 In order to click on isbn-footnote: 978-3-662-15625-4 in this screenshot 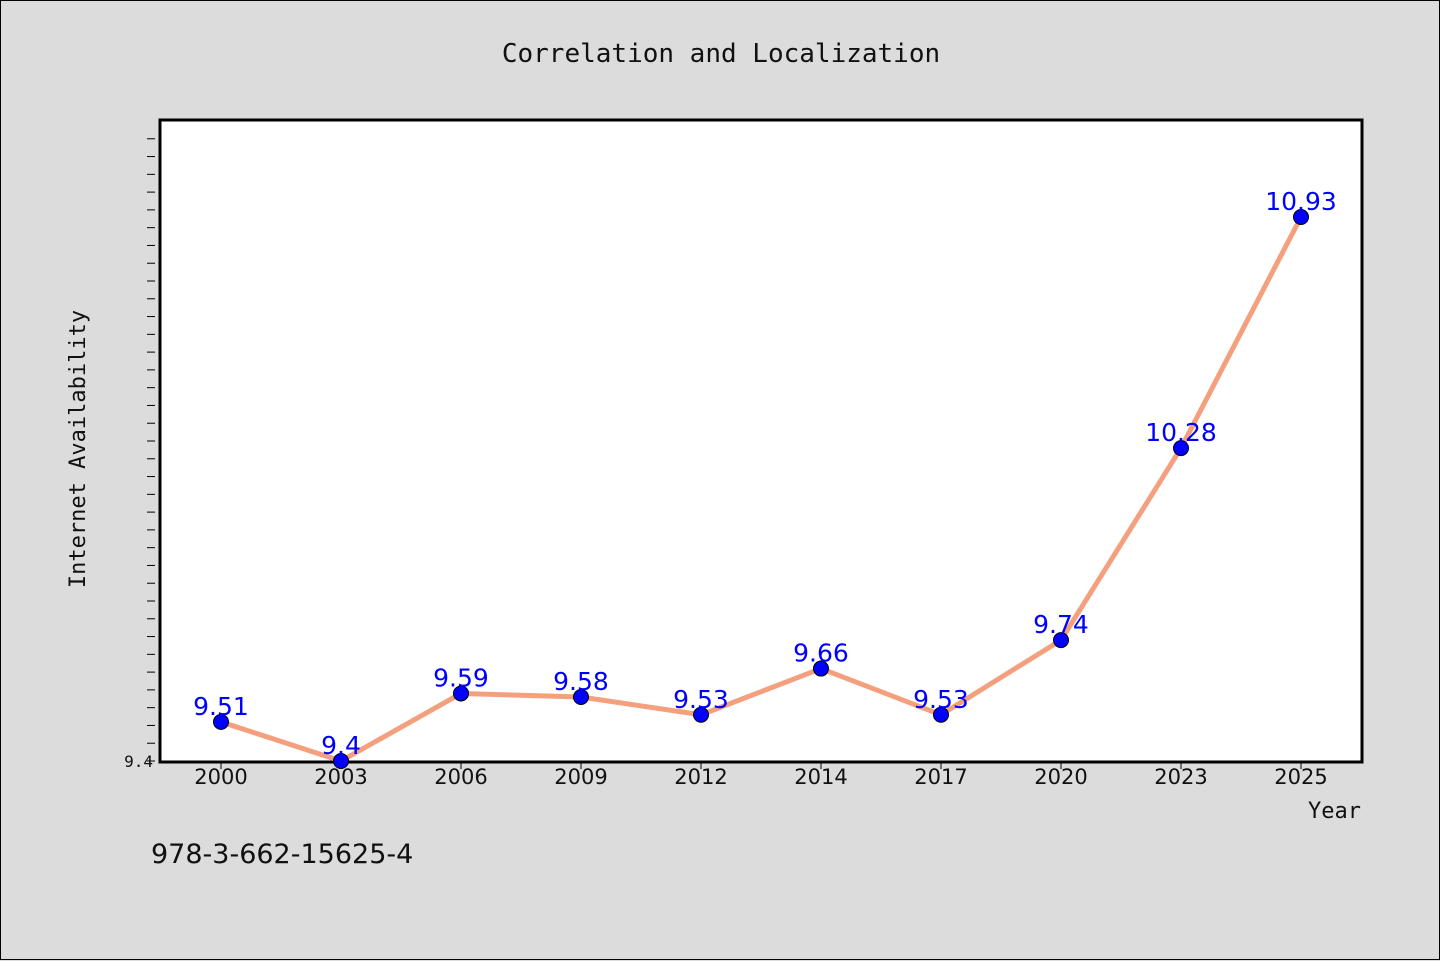, I will do `click(282, 854)`.